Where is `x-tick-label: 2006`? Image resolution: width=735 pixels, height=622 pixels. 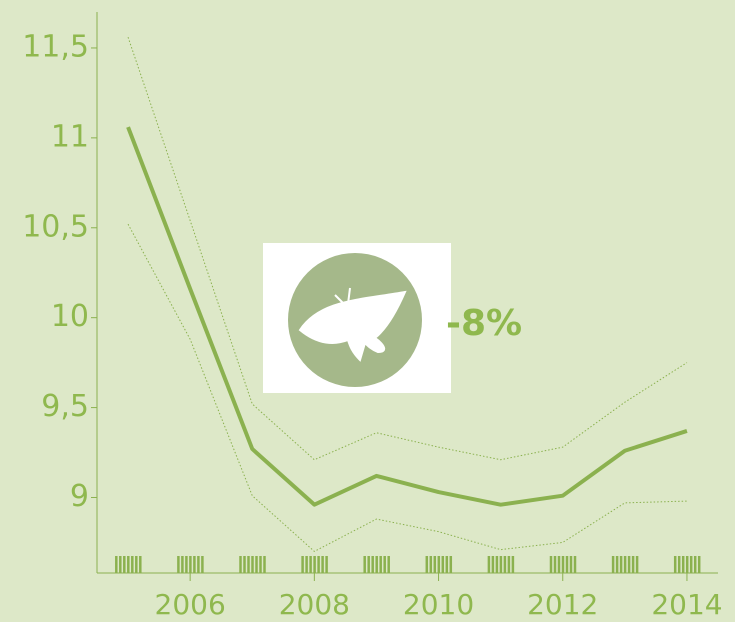
x-tick-label: 2006 is located at coordinates (190, 604).